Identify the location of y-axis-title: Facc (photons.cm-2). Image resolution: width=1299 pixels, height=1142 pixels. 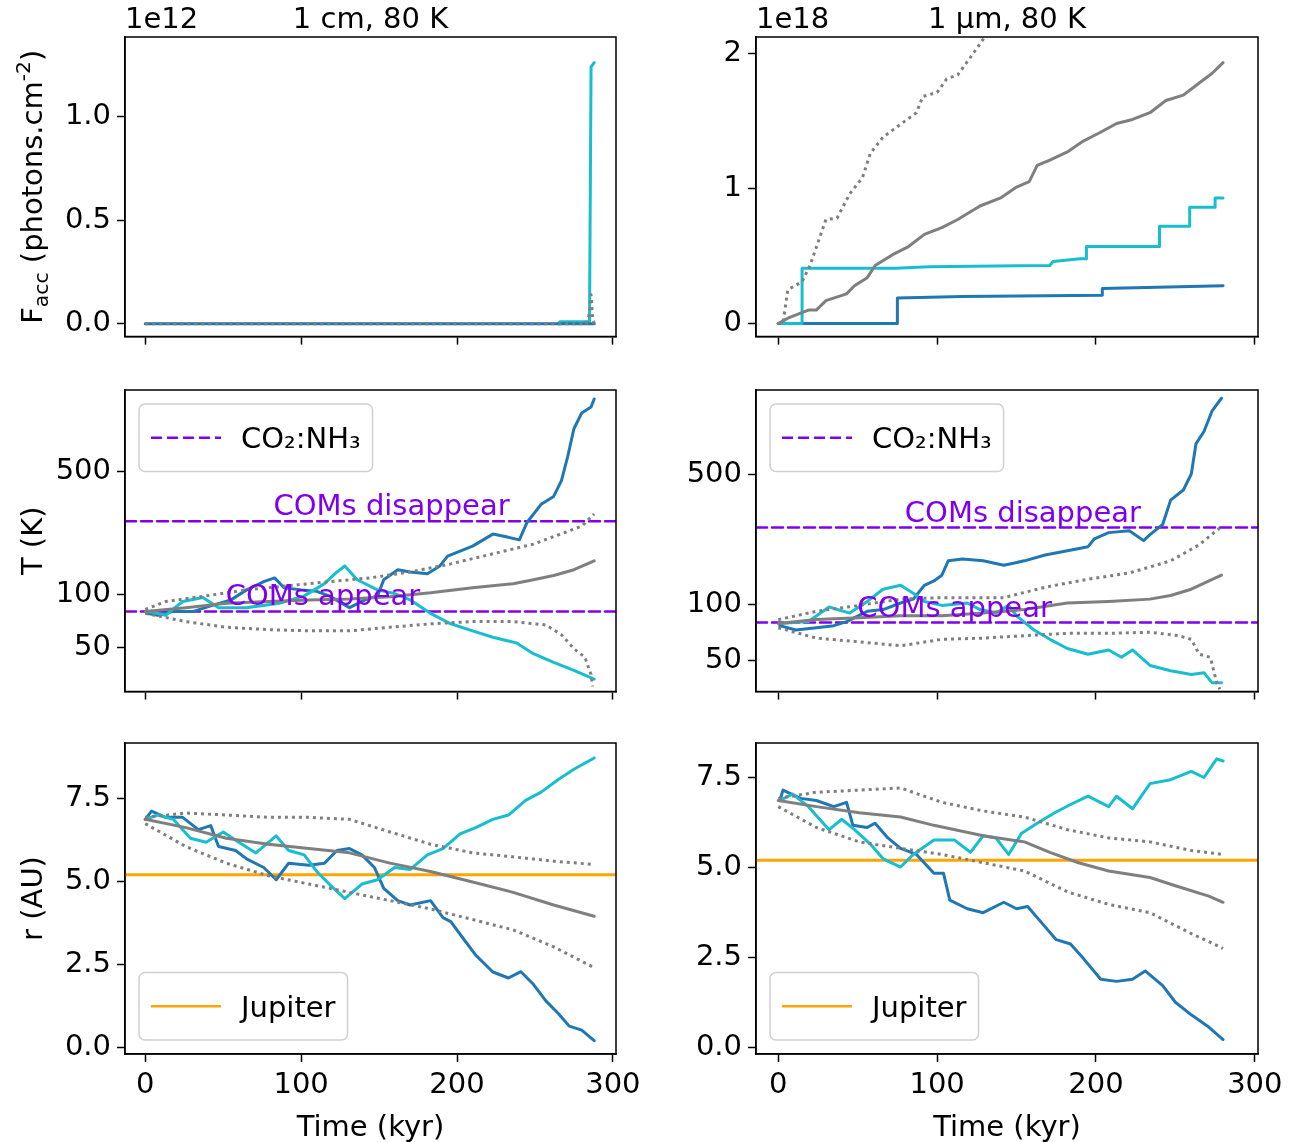
(32, 186).